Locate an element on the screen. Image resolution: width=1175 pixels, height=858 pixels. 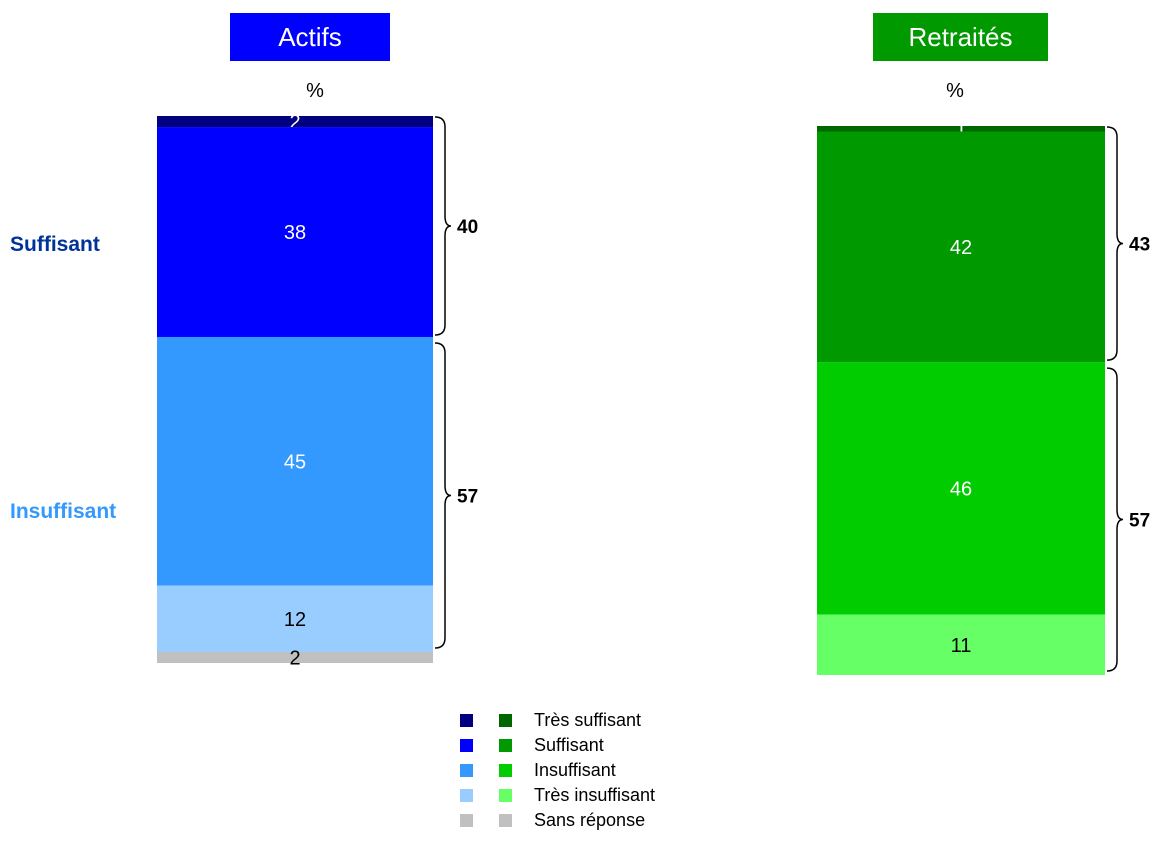
legend-item: Suffisant is located at coordinates (557, 745).